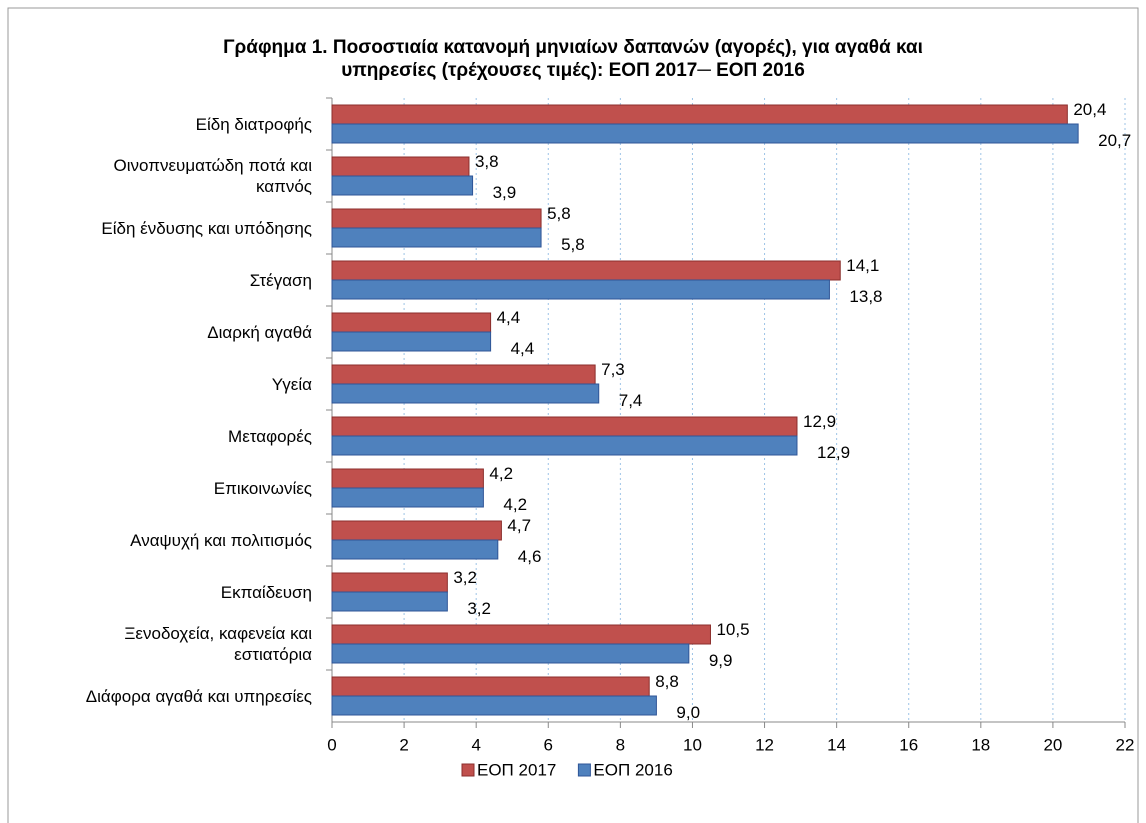 The image size is (1146, 823). Describe the element at coordinates (266, 592) in the screenshot. I see `y-tick-label: Εκπαίδευση` at that location.